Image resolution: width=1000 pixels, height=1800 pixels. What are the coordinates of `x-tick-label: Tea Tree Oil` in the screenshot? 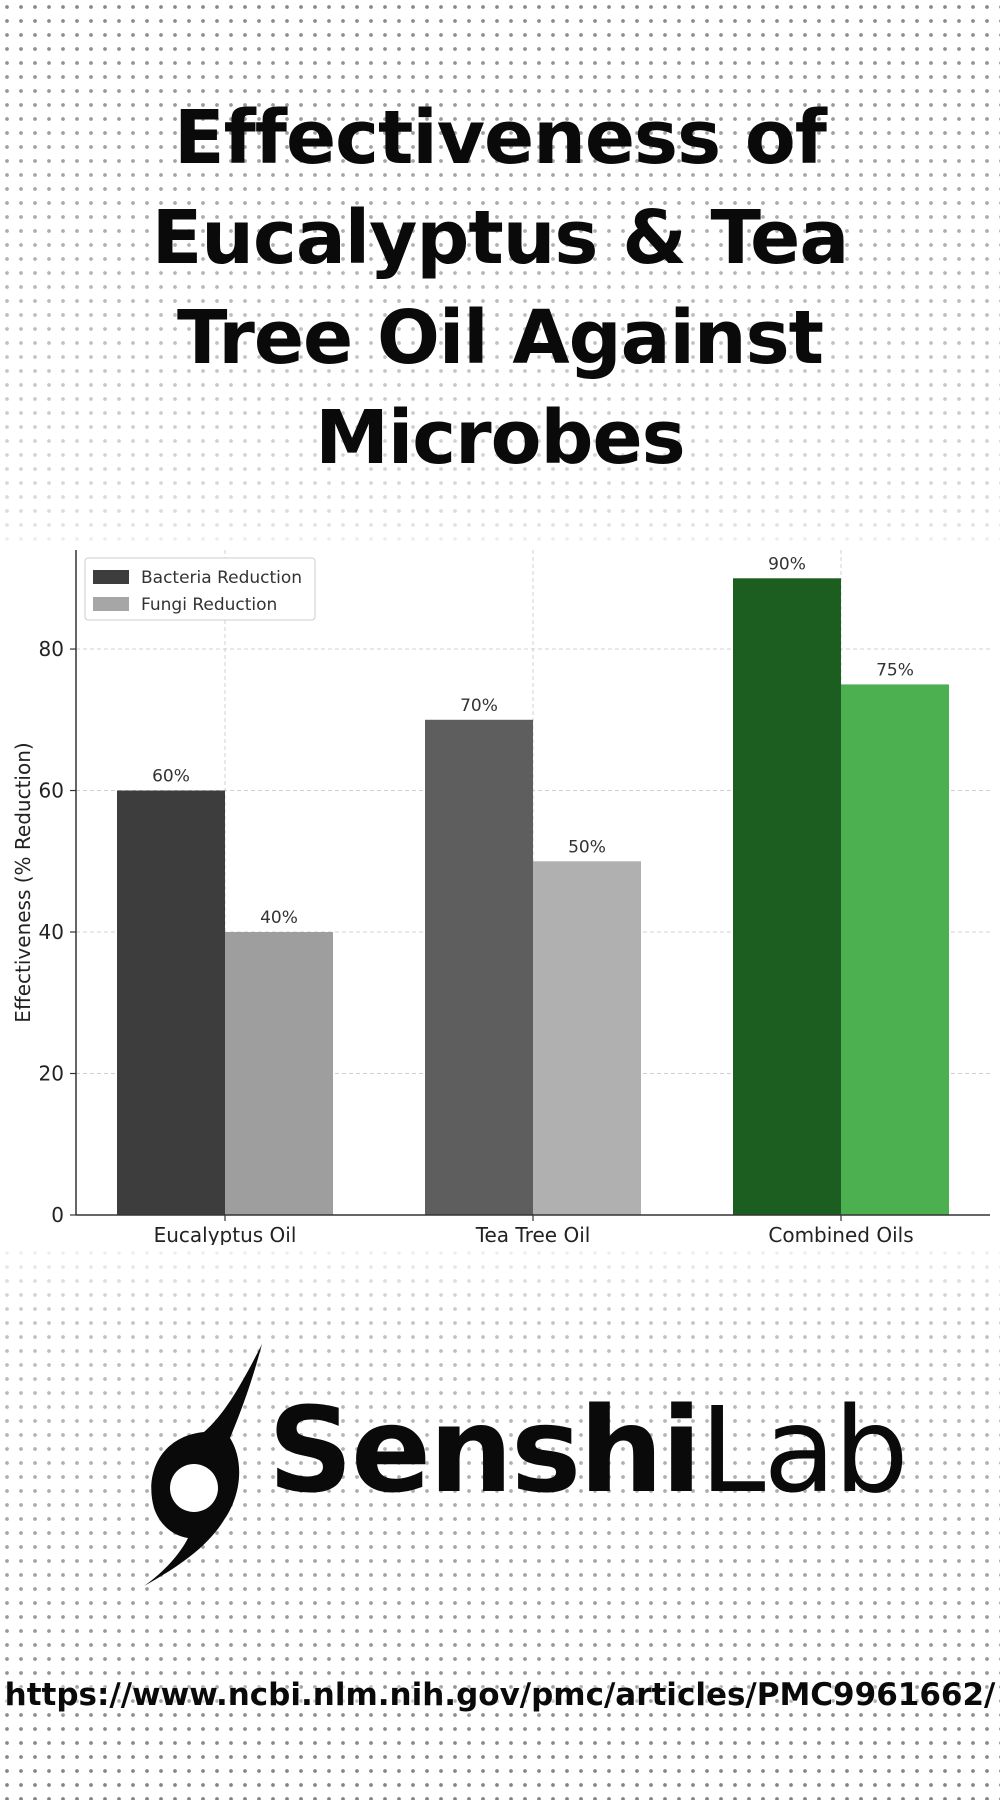 It's located at (533, 1234).